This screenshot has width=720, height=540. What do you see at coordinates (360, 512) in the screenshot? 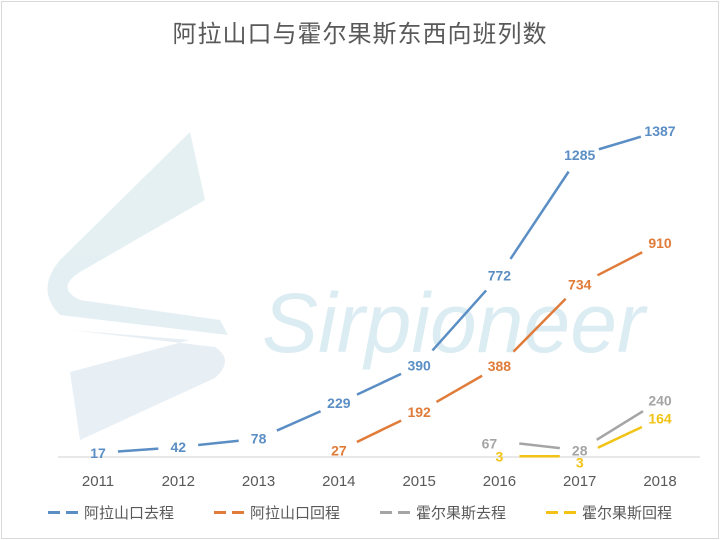
I see `chart-legend: 阿拉山口去程 阿拉山口回程 霍尔果斯去程 霍尔果斯回程` at bounding box center [360, 512].